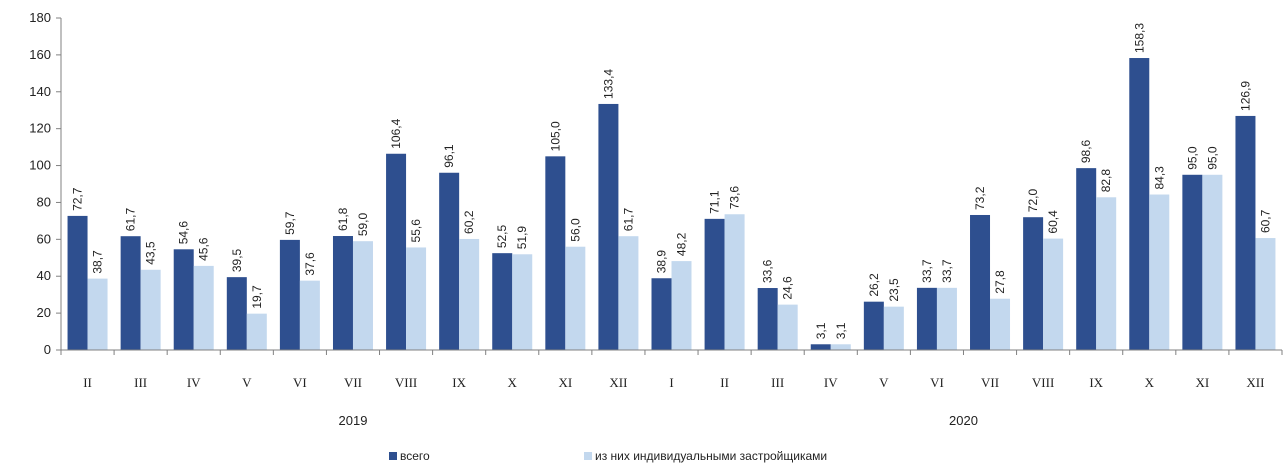  I want to click on data-label-individual: 95,0, so click(1212, 158).